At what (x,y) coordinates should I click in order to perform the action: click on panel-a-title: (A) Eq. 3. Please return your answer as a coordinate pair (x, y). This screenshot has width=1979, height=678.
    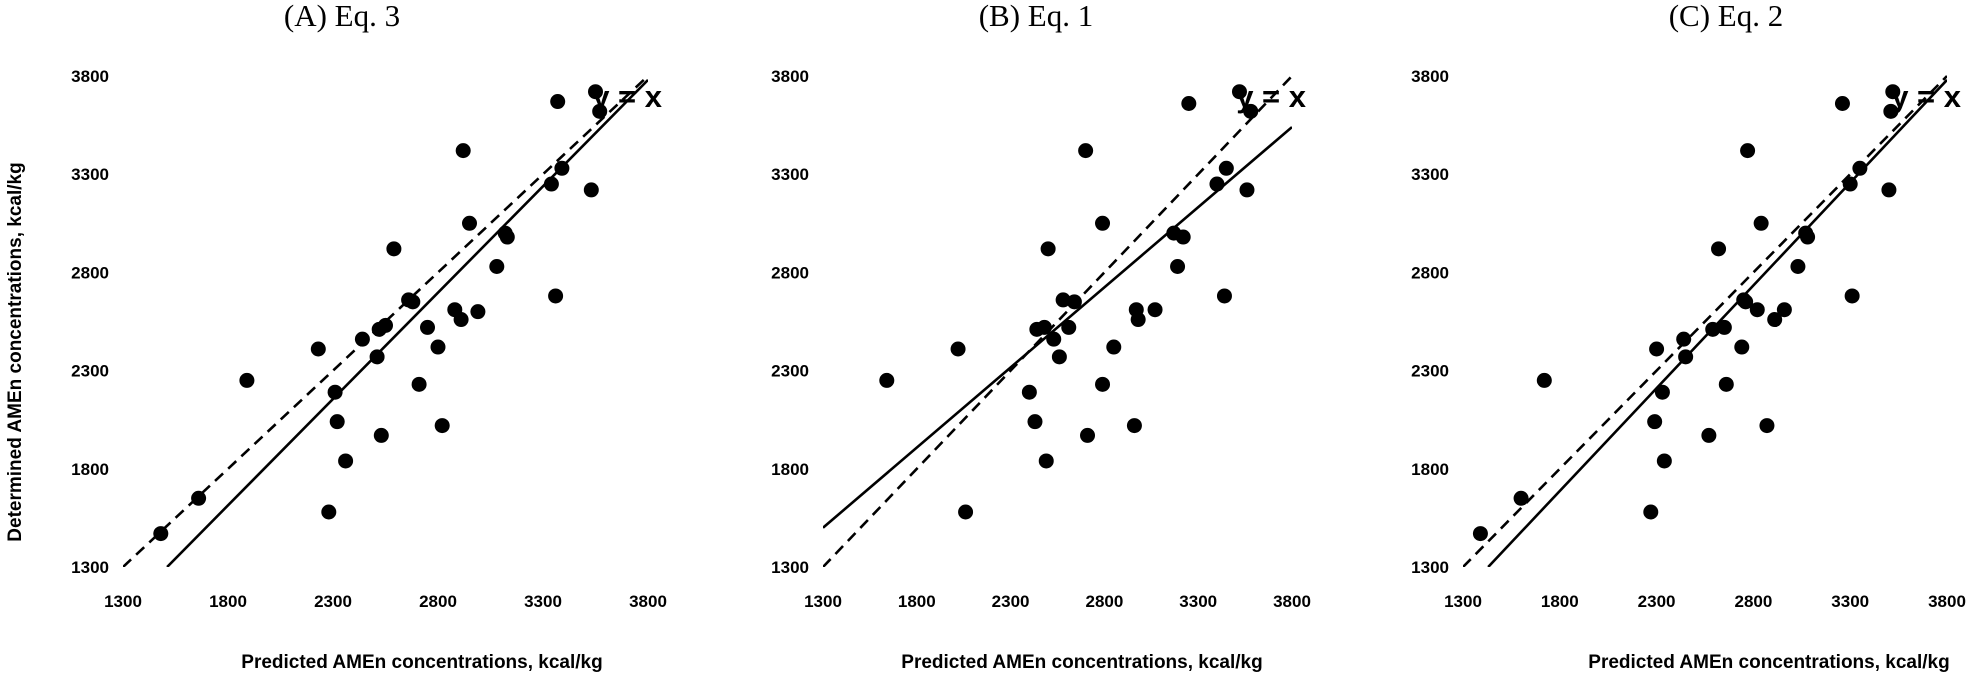
    Looking at the image, I should click on (342, 16).